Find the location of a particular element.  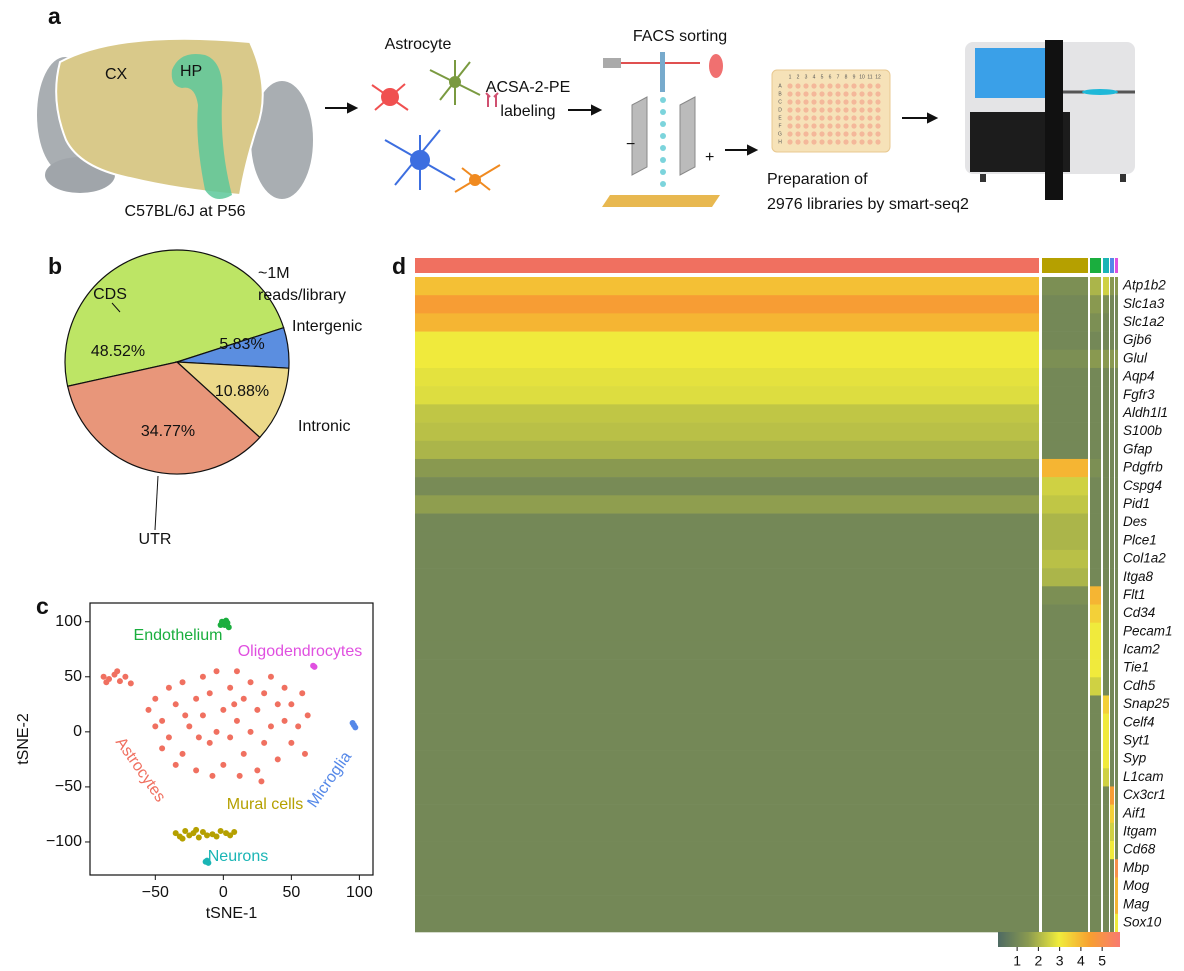

slice-name: UTR is located at coordinates (155, 539).